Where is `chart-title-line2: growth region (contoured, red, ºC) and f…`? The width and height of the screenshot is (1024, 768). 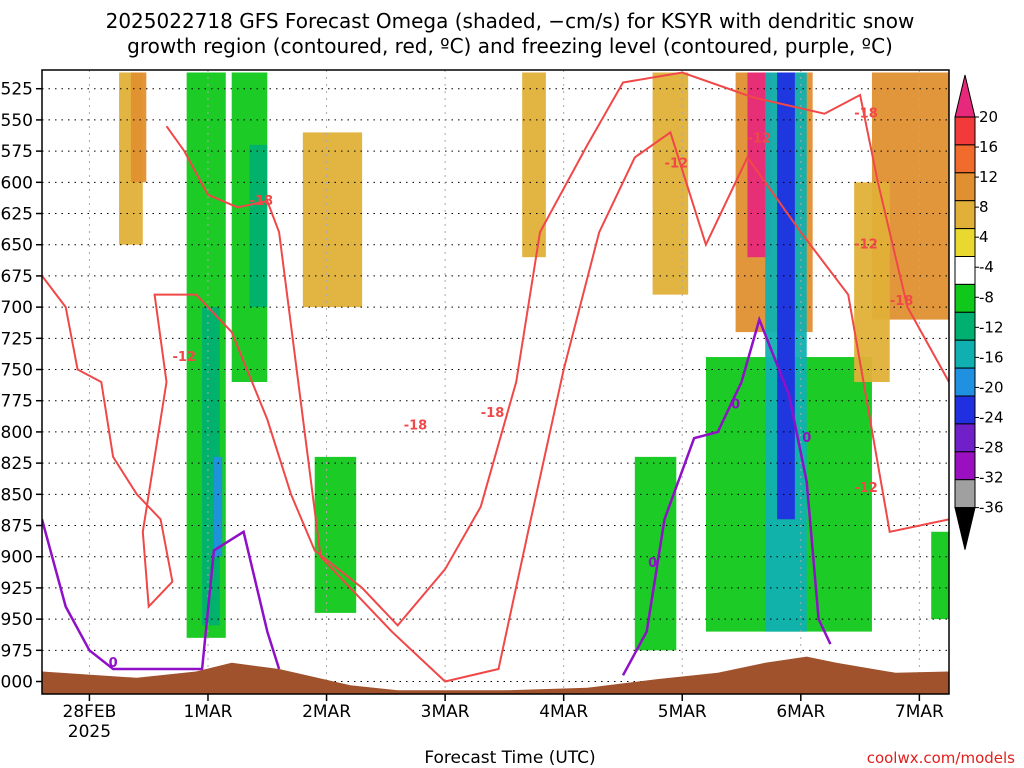 chart-title-line2: growth region (contoured, red, ºC) and f… is located at coordinates (510, 46).